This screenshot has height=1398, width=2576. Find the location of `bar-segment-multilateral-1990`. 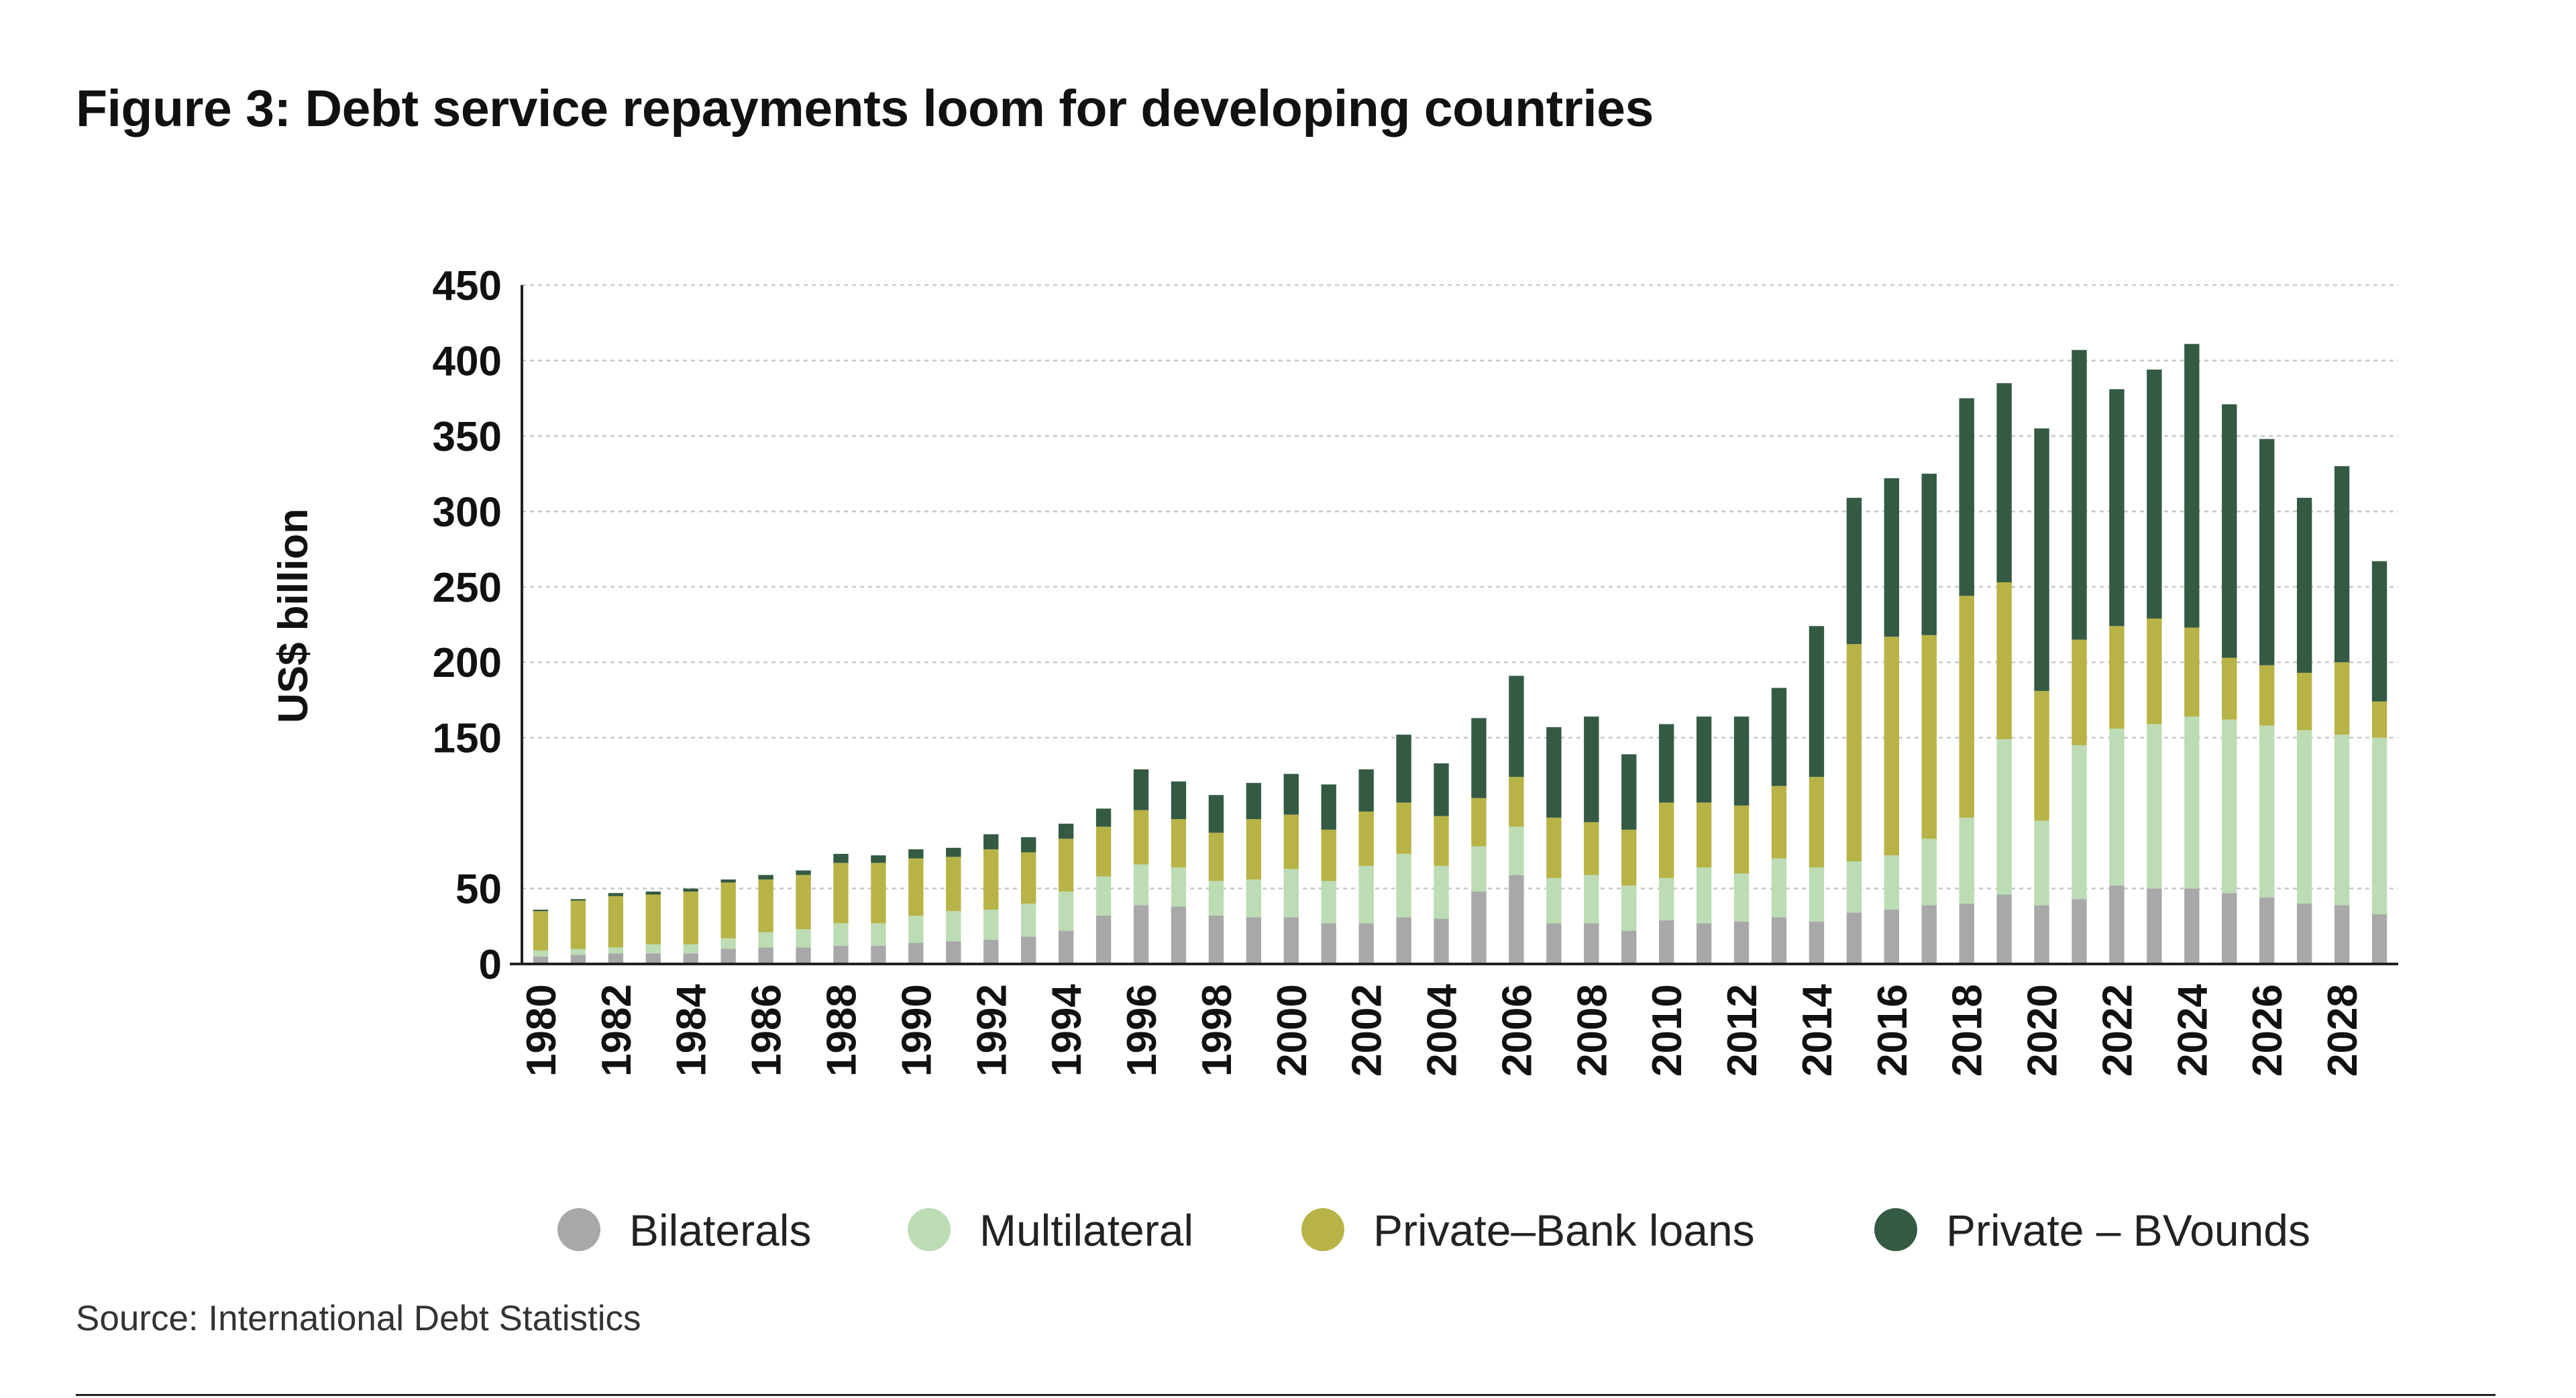

bar-segment-multilateral-1990 is located at coordinates (916, 929).